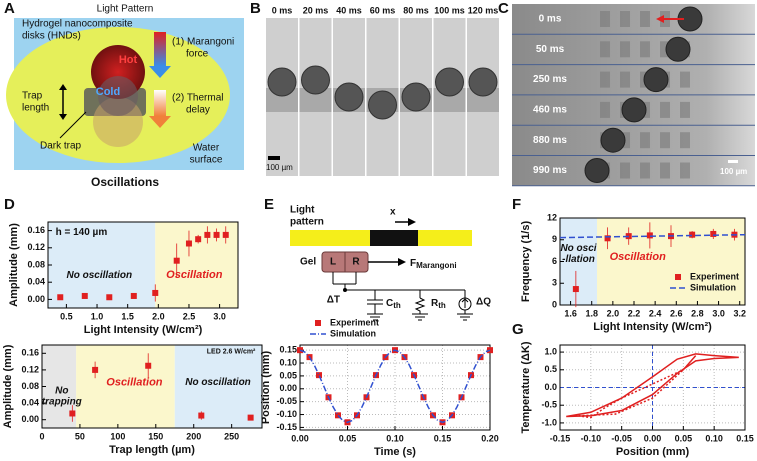 The height and width of the screenshot is (461, 757). I want to click on panel-letter: C, so click(503, 8).